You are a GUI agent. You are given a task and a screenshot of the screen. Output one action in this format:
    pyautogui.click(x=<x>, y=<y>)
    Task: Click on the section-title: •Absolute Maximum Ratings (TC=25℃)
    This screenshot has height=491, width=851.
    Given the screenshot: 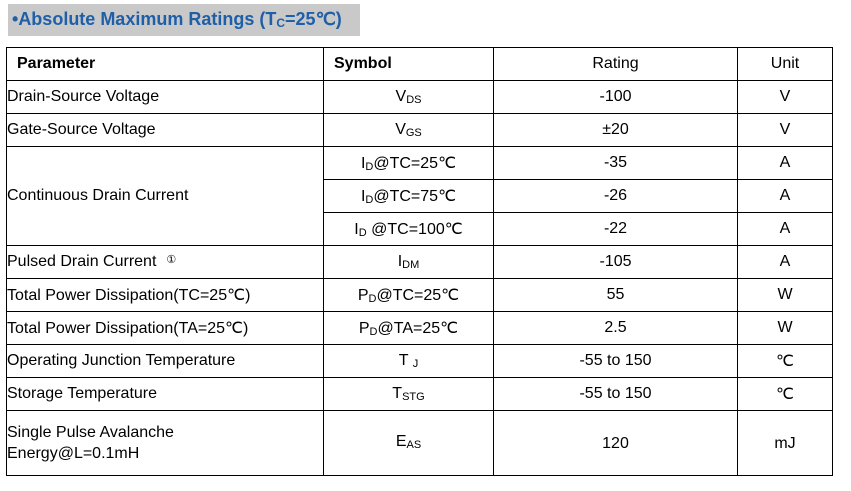 What is the action you would take?
    pyautogui.click(x=177, y=19)
    